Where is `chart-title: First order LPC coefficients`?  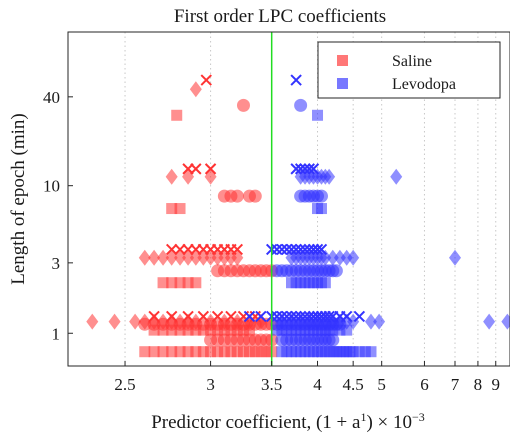 chart-title: First order LPC coefficients is located at coordinates (280, 16).